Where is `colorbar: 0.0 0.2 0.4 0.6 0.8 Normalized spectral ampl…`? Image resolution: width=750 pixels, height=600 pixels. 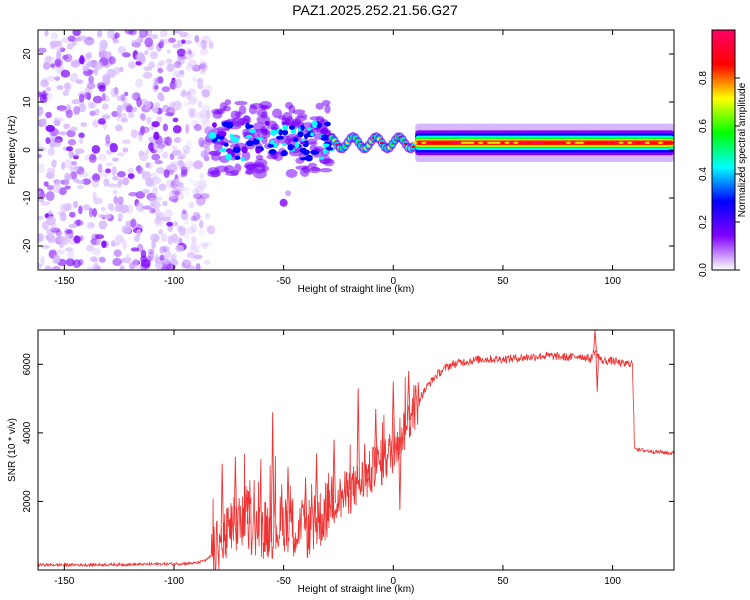
colorbar: 0.0 0.2 0.4 0.6 0.8 Normalized spectral ampl… is located at coordinates (723, 153).